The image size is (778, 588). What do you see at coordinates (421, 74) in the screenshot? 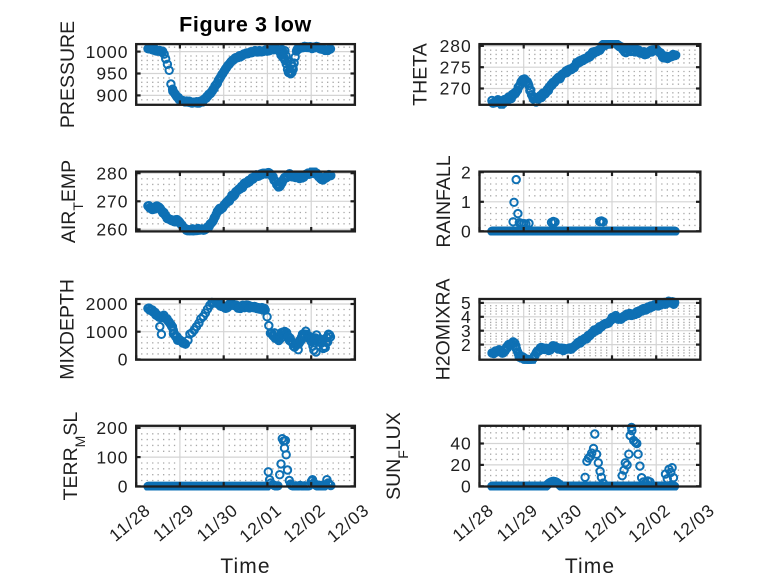
I see `svg-text: THETA` at bounding box center [421, 74].